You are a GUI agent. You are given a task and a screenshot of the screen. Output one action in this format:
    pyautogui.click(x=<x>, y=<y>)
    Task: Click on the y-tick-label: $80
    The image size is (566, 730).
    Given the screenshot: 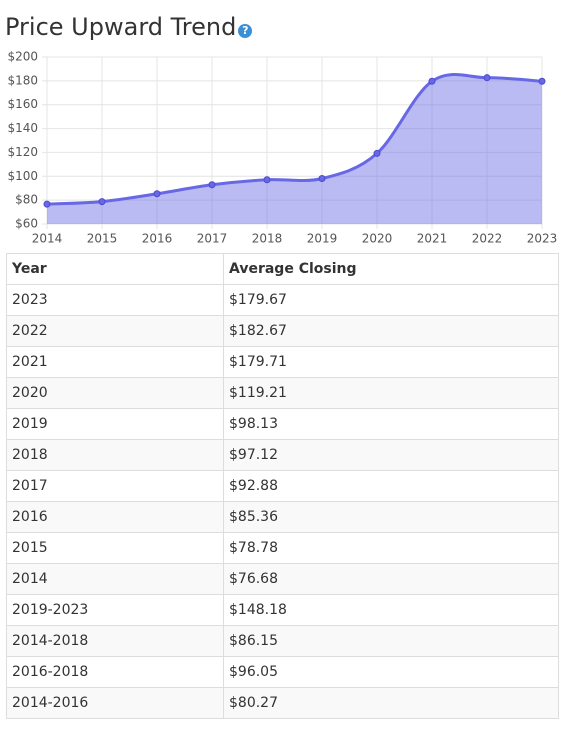 What is the action you would take?
    pyautogui.click(x=26, y=200)
    